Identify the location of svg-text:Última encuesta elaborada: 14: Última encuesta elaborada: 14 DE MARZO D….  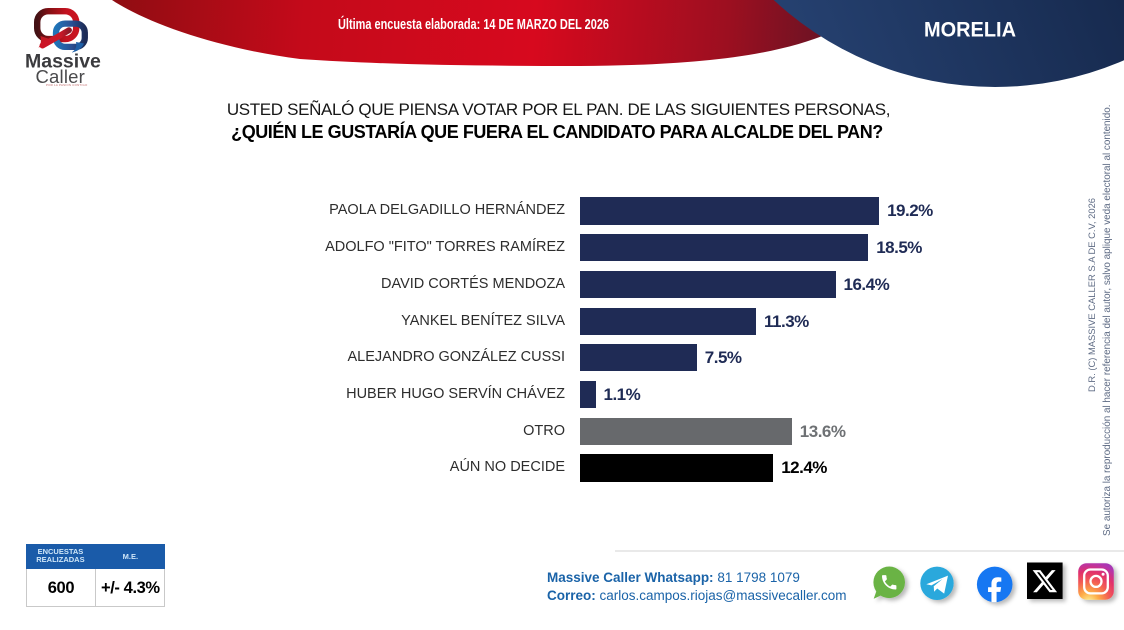
(473, 24).